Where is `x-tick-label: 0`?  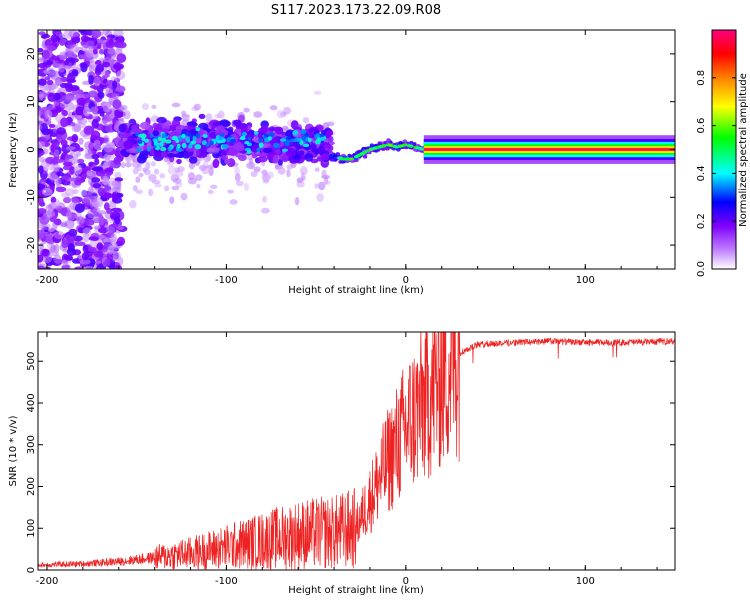
x-tick-label: 0 is located at coordinates (406, 280).